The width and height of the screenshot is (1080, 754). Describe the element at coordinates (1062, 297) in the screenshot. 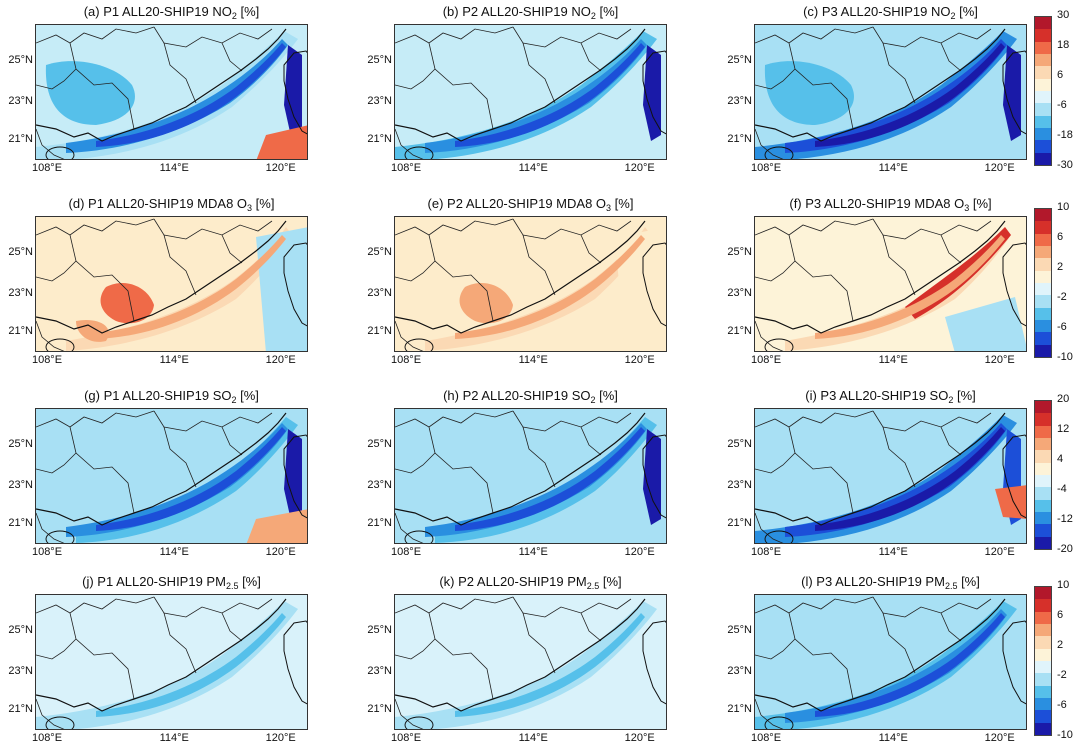

I see `colorbar-tick-label: -2` at that location.